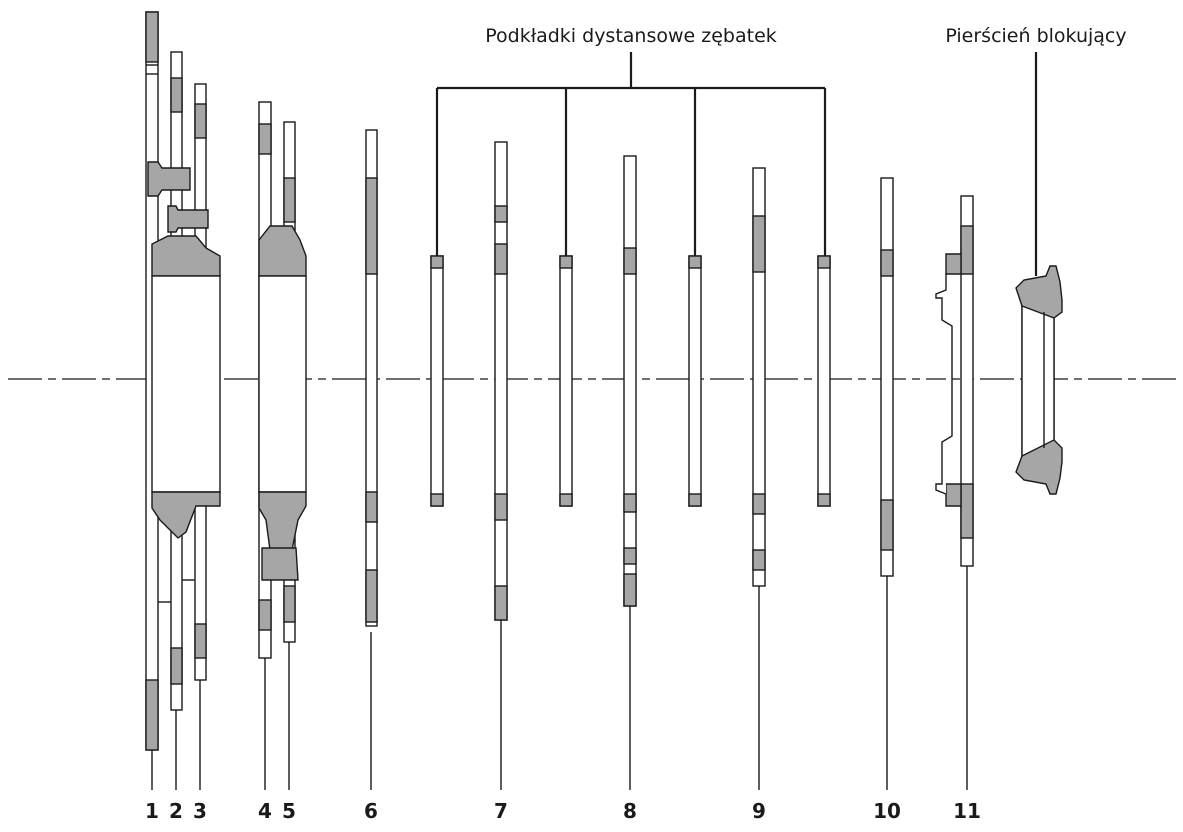  I want to click on part-number-10: 10, so click(887, 811).